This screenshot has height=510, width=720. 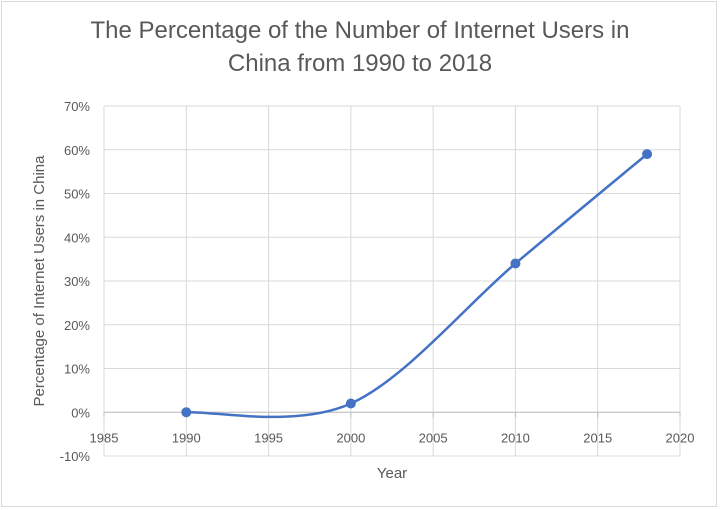 I want to click on y-tick-label: 10%, so click(x=77, y=369).